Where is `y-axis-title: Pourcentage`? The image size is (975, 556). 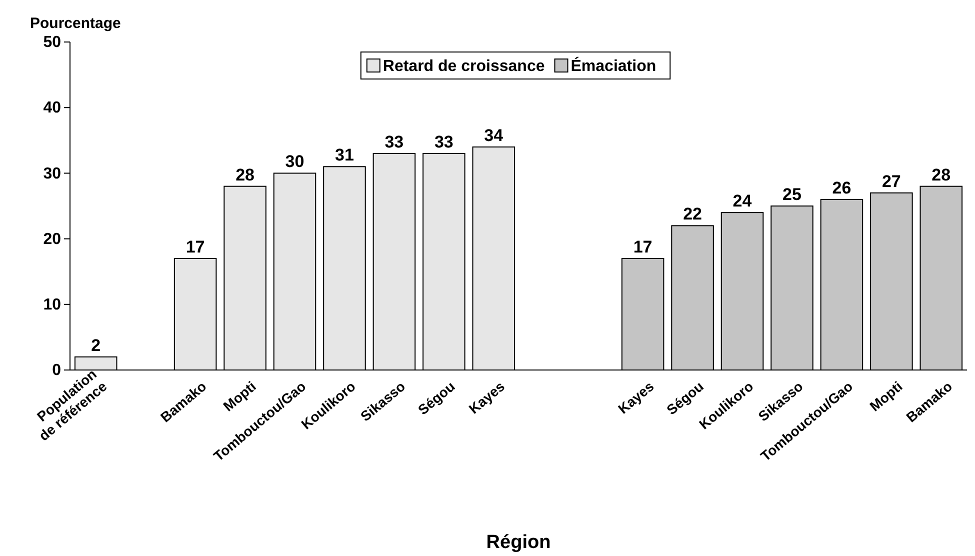 y-axis-title: Pourcentage is located at coordinates (75, 23).